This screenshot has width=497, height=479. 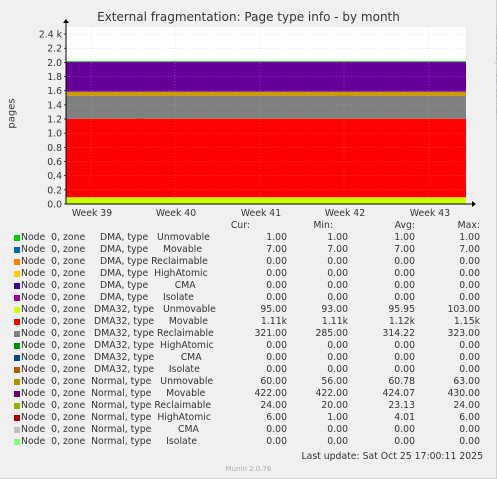 What do you see at coordinates (337, 237) in the screenshot?
I see `legend-min: 1.00` at bounding box center [337, 237].